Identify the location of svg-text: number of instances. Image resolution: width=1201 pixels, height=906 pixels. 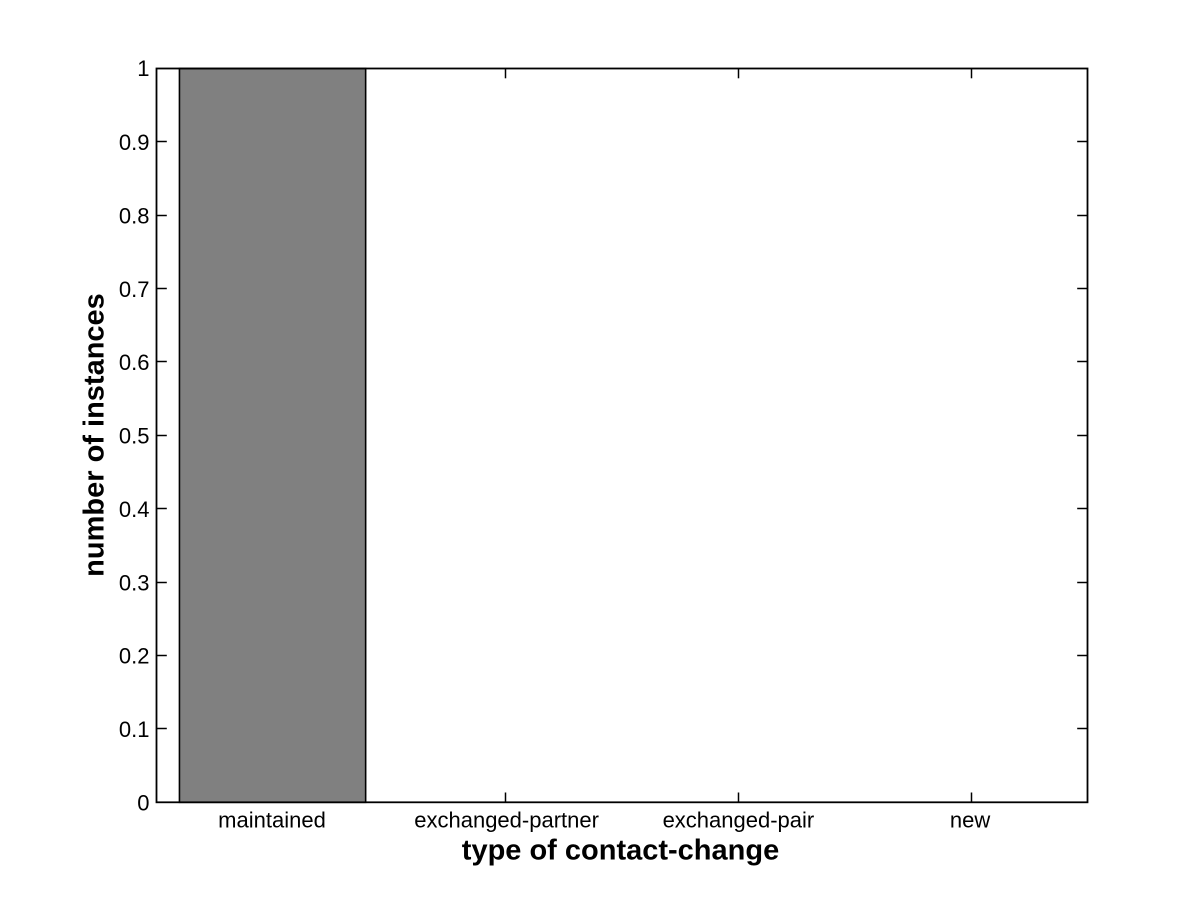
(95, 435).